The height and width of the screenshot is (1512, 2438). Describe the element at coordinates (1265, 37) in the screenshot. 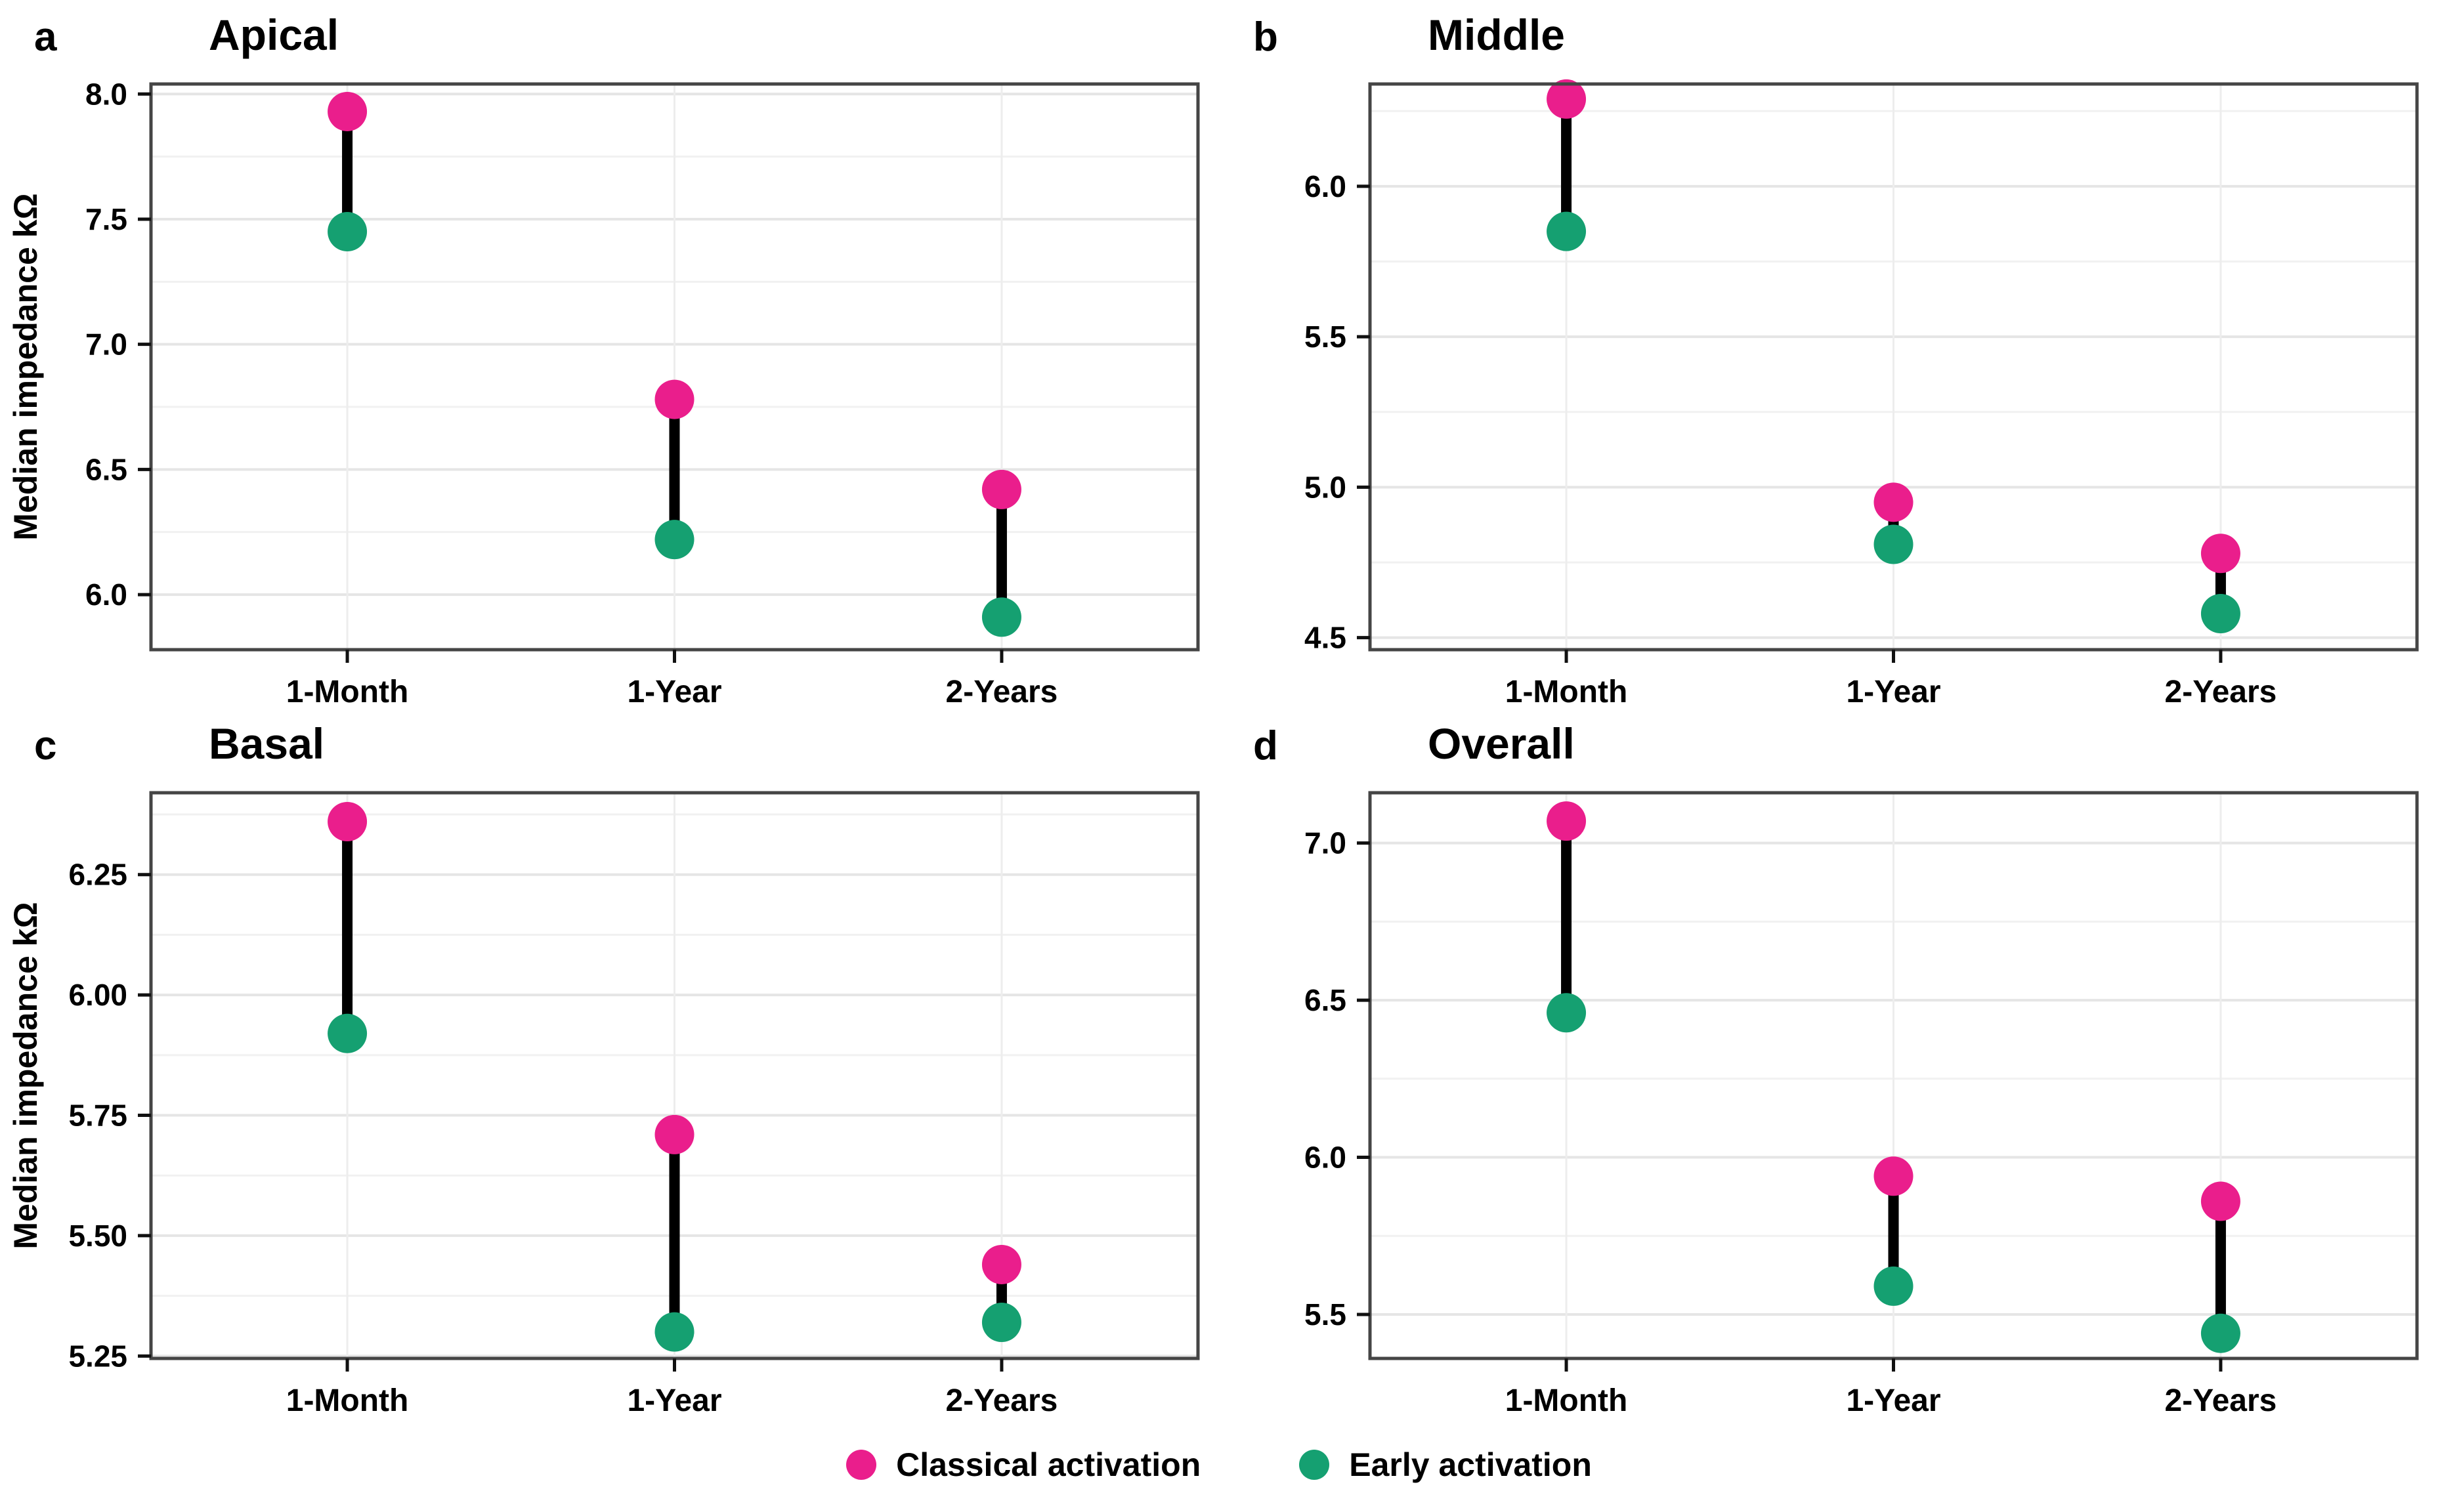

I see `panel-letter: b` at that location.